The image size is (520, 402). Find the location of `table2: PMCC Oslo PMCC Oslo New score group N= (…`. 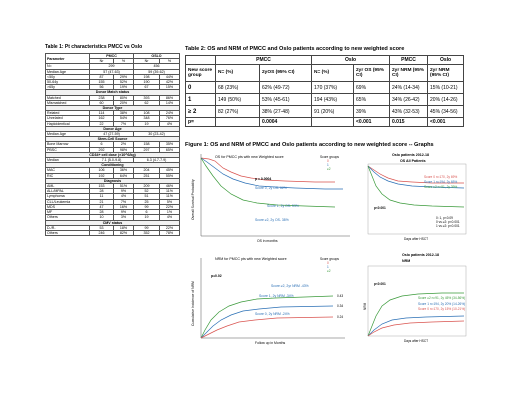

table2: PMCC Oslo PMCC Oslo New score group N= (… is located at coordinates (325, 91).